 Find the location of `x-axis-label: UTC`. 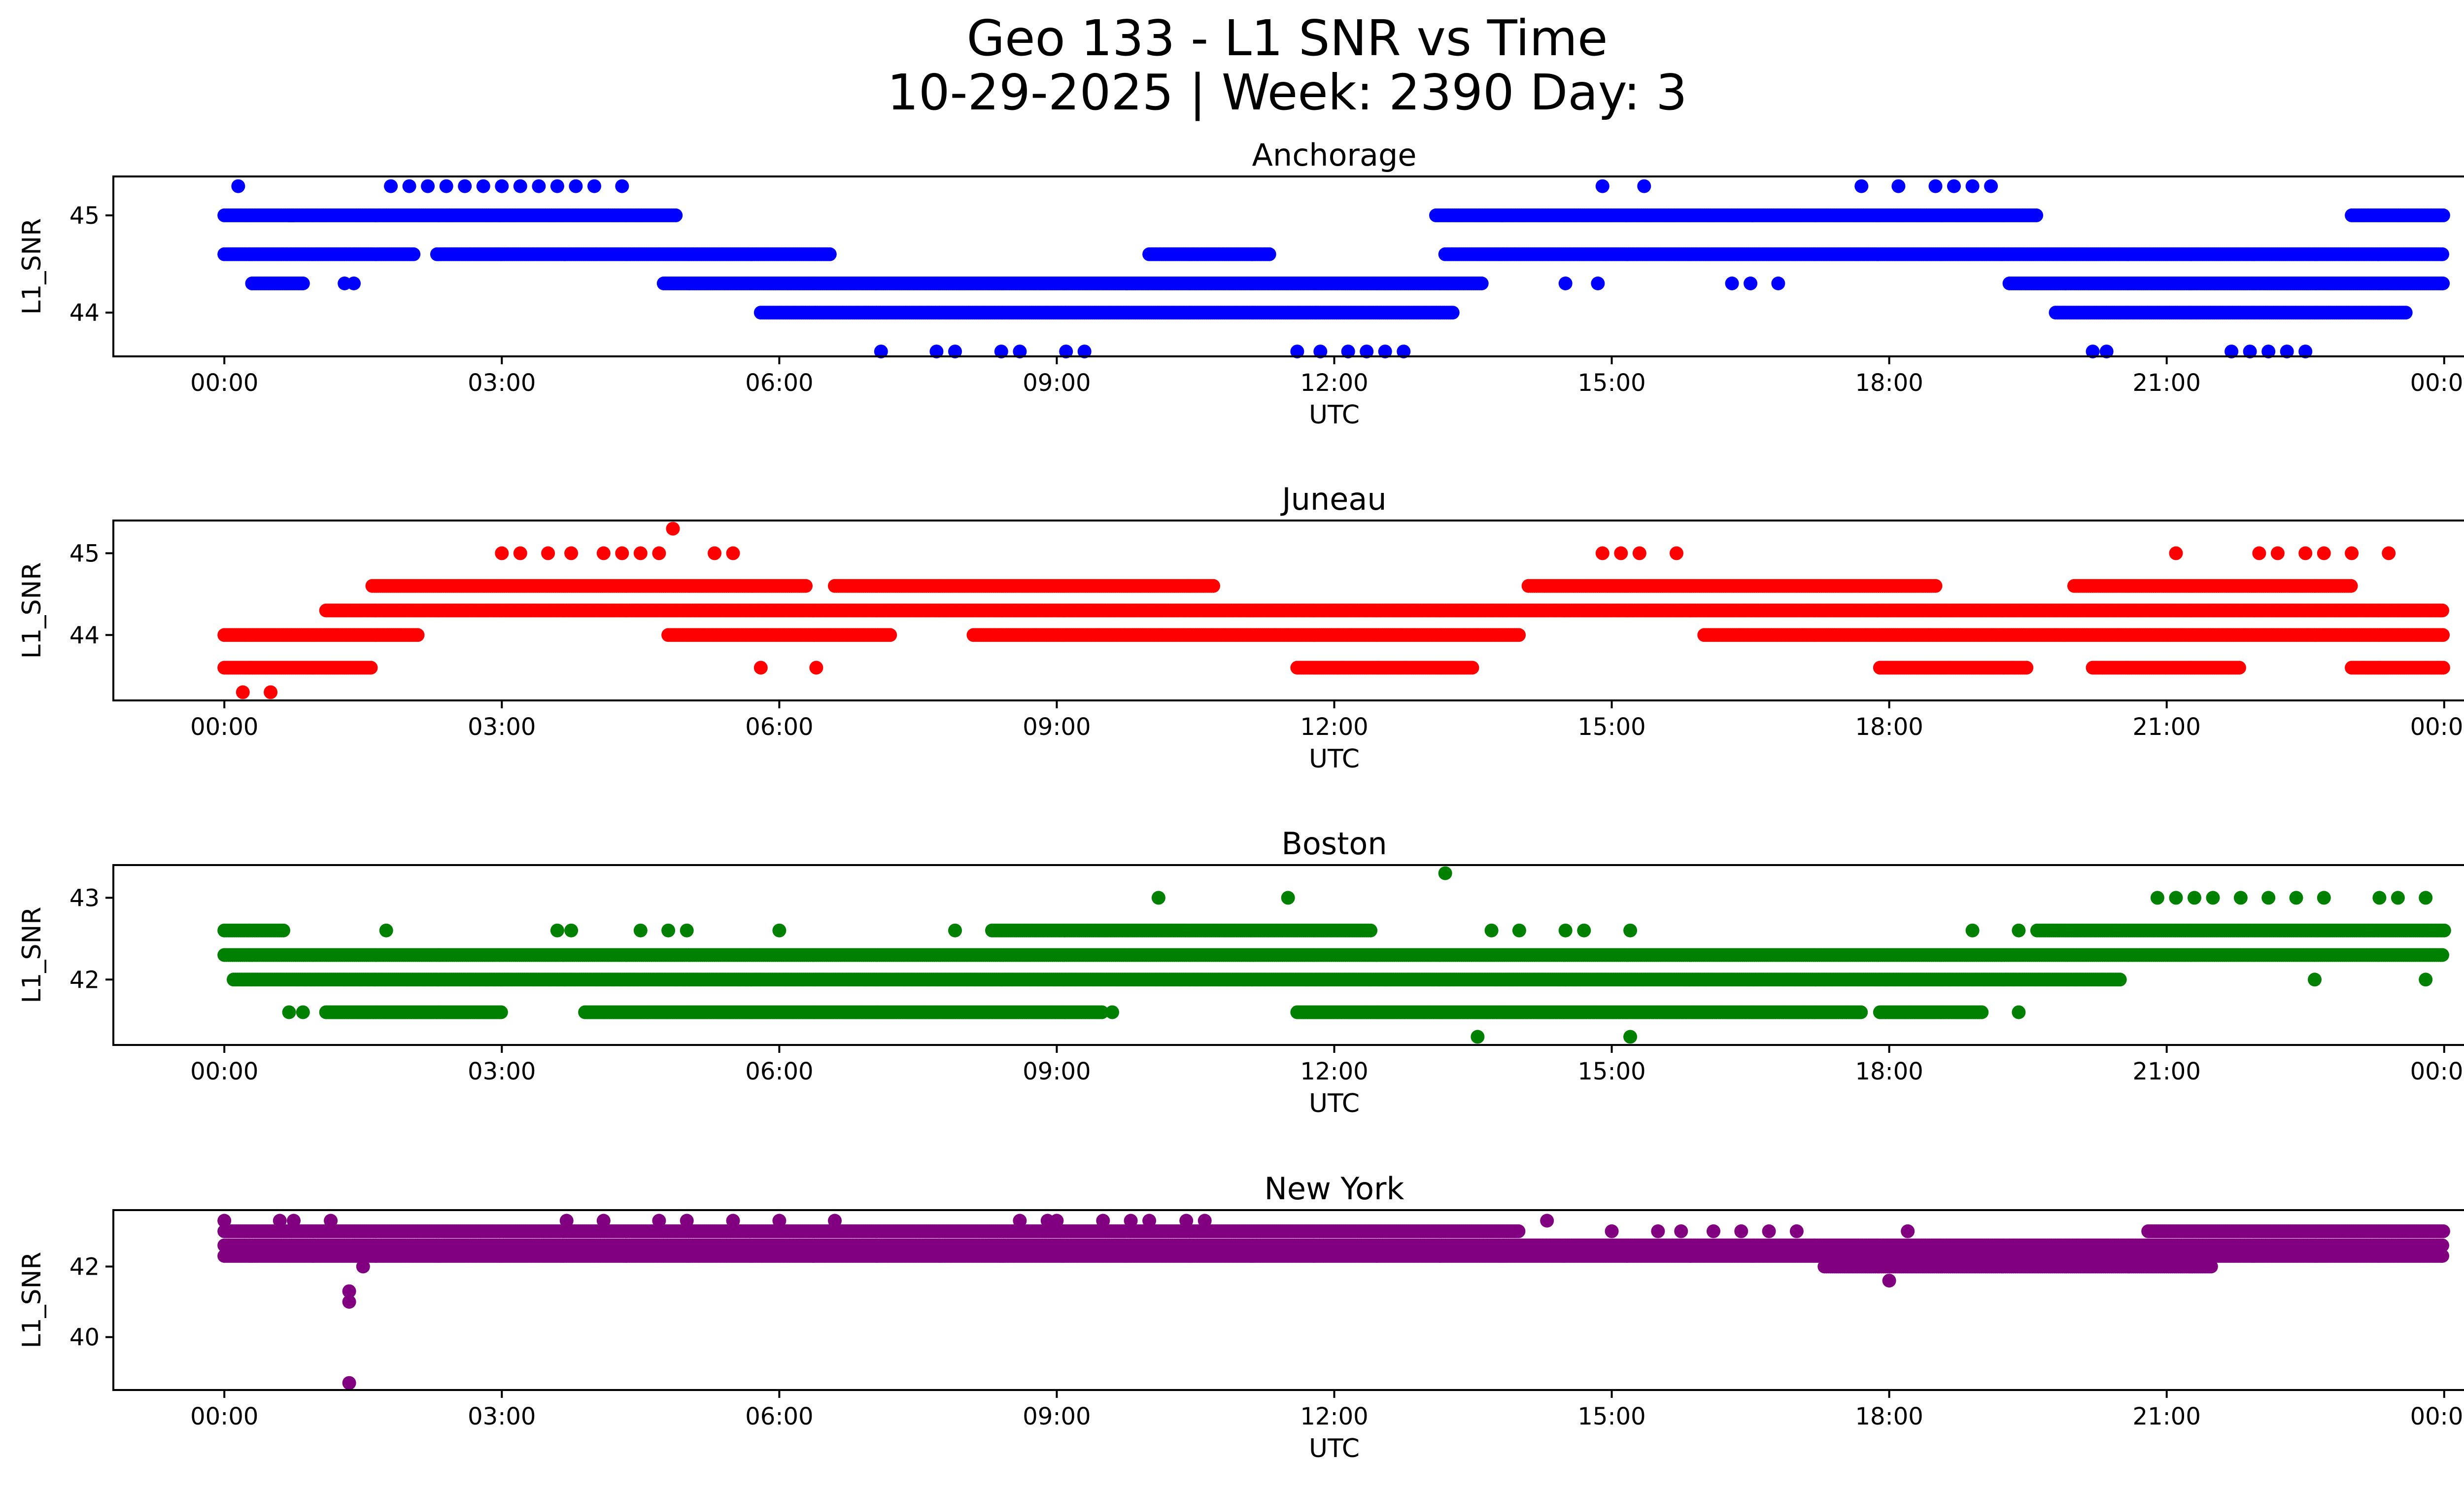

x-axis-label: UTC is located at coordinates (1334, 415).